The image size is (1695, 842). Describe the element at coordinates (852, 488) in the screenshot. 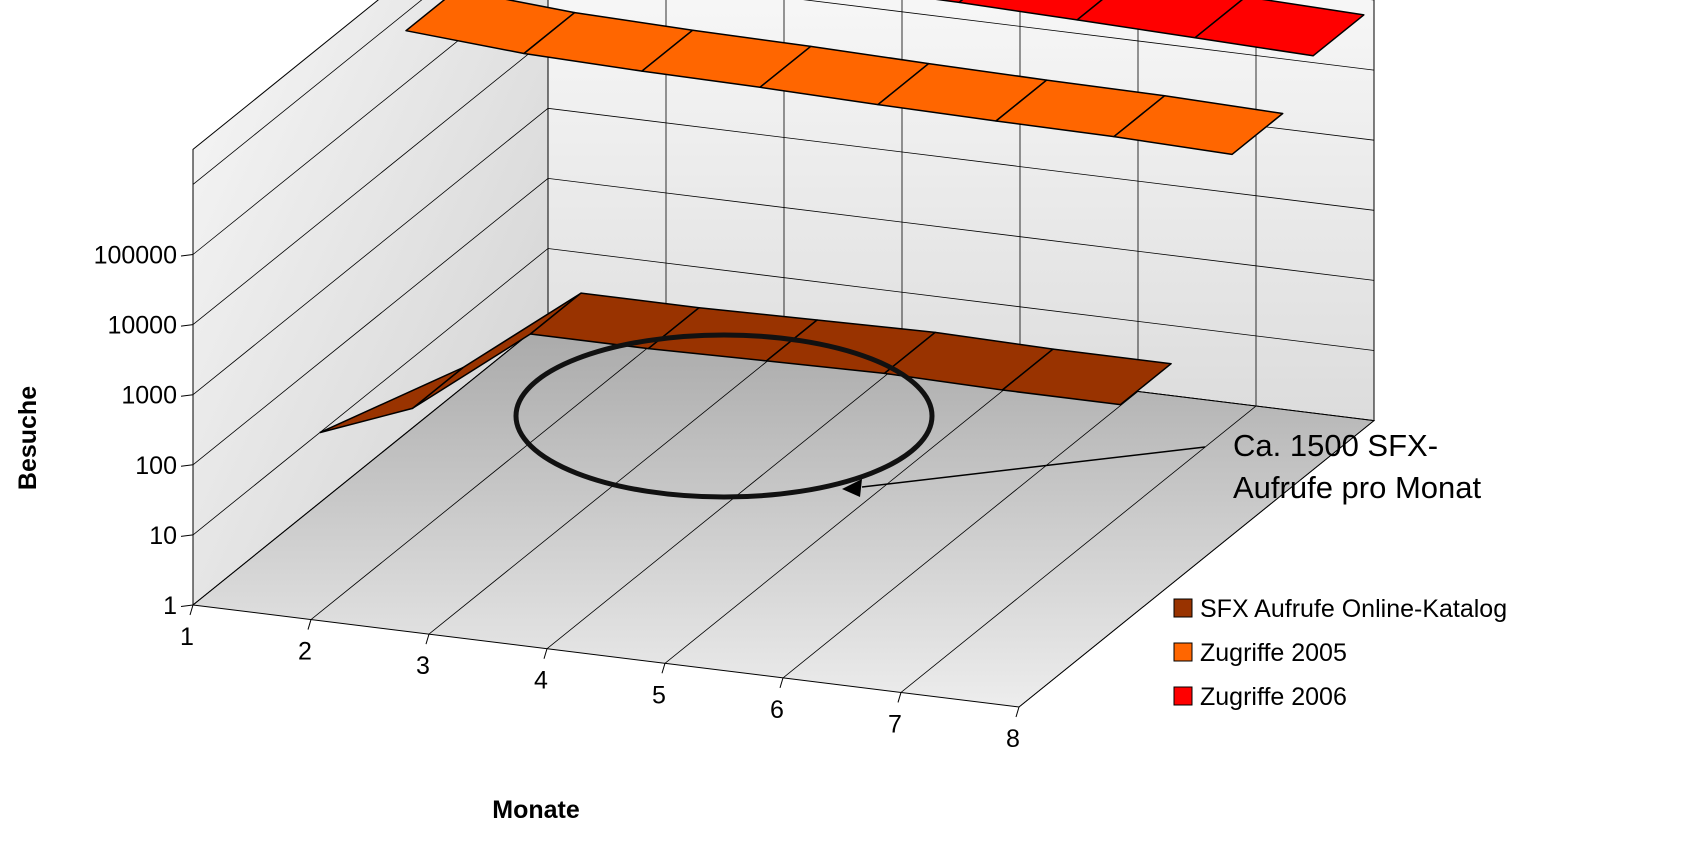

I see `callout-arrowhead` at that location.